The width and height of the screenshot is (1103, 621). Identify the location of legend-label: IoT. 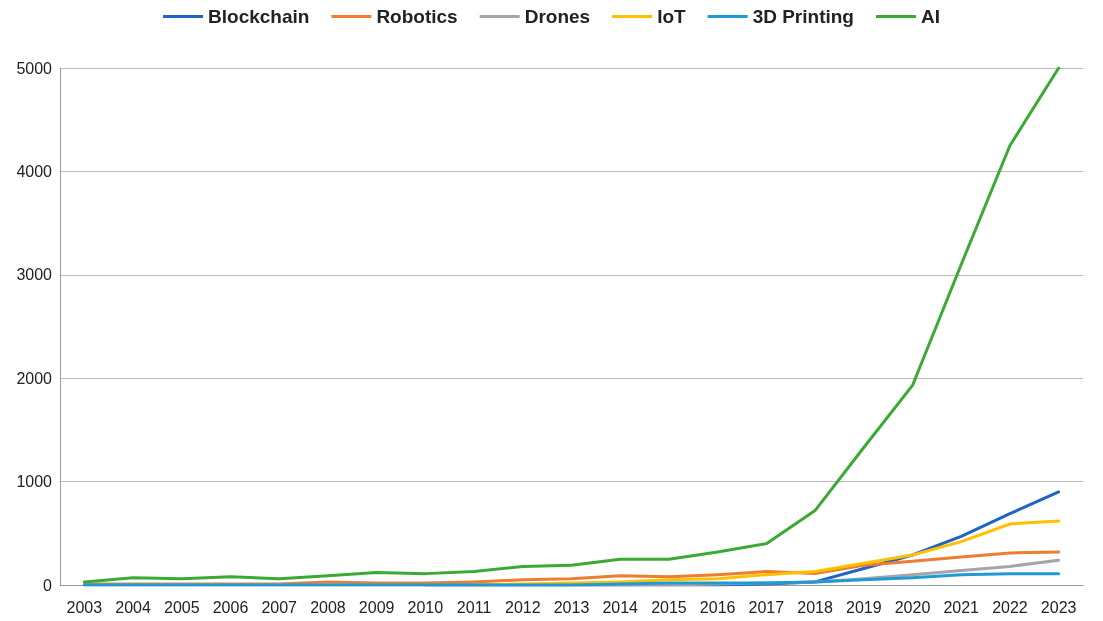
(672, 16).